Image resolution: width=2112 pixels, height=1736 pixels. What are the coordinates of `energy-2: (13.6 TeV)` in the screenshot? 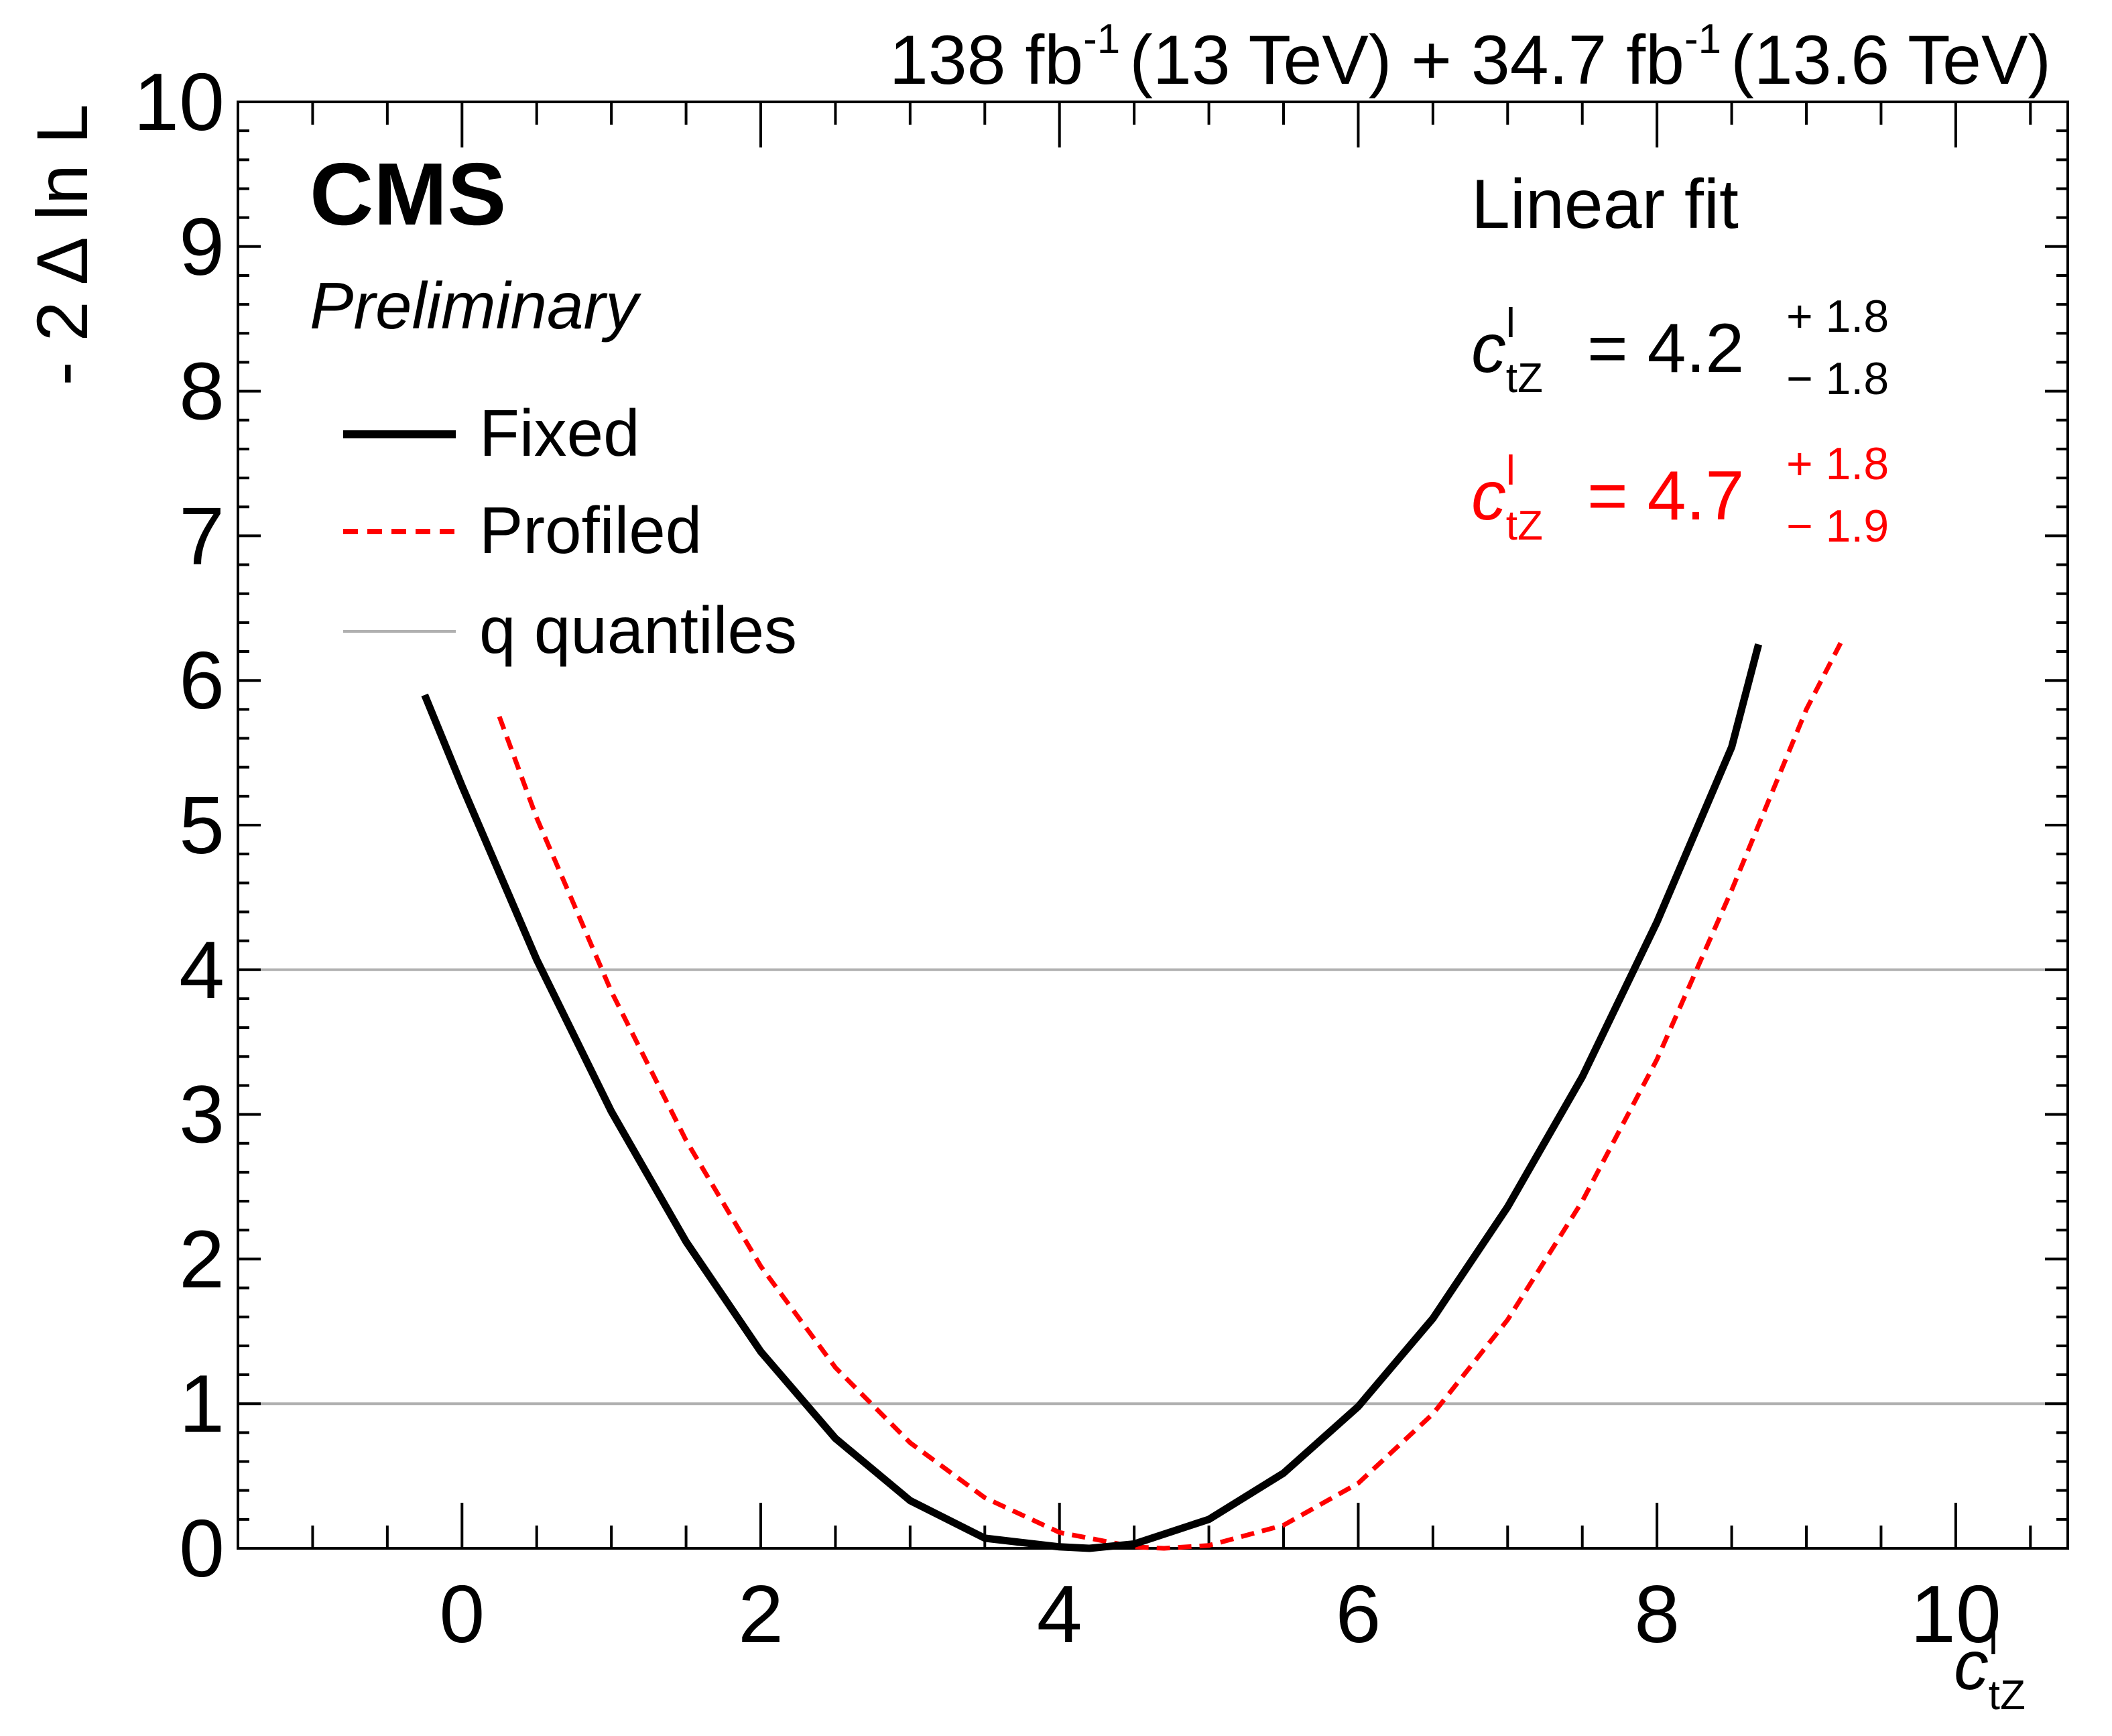 It's located at (1891, 60).